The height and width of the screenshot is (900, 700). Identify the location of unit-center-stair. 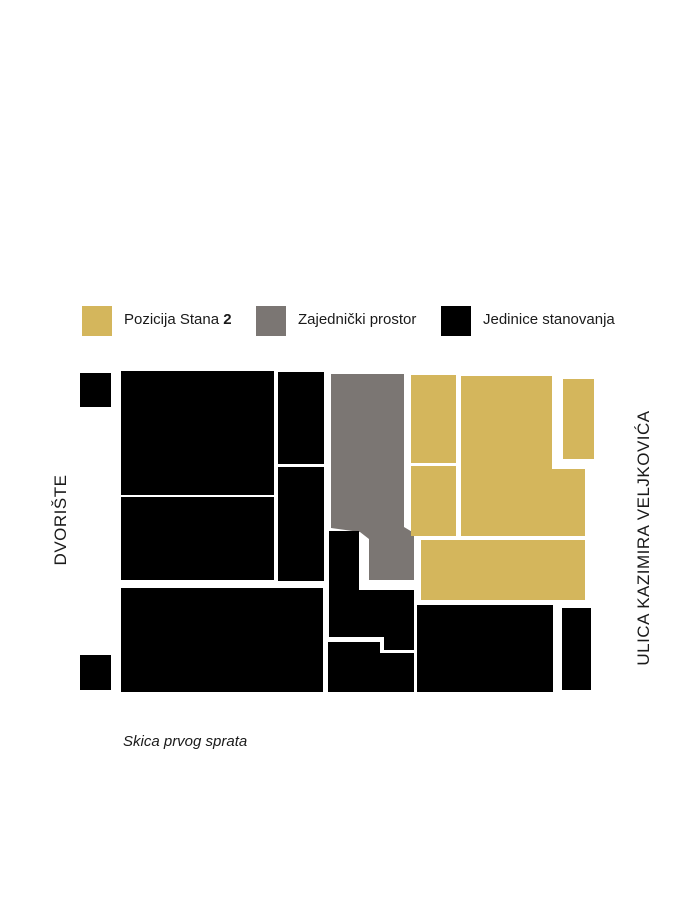
(371, 590).